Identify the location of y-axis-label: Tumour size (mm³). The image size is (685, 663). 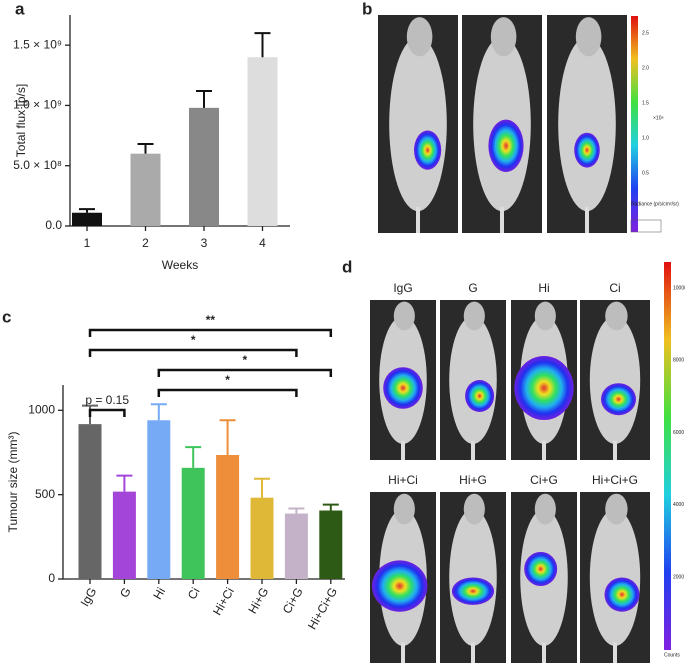
(13, 482).